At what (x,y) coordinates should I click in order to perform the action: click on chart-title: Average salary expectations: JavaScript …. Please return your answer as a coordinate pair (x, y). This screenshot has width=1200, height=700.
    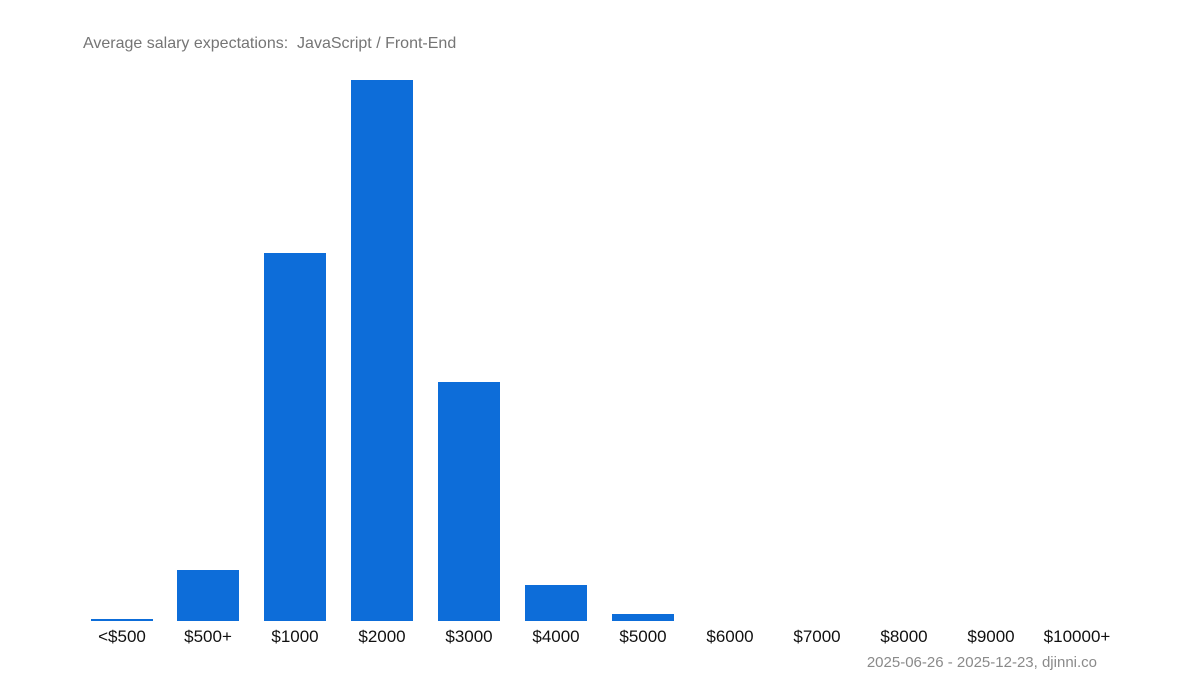
    Looking at the image, I should click on (270, 43).